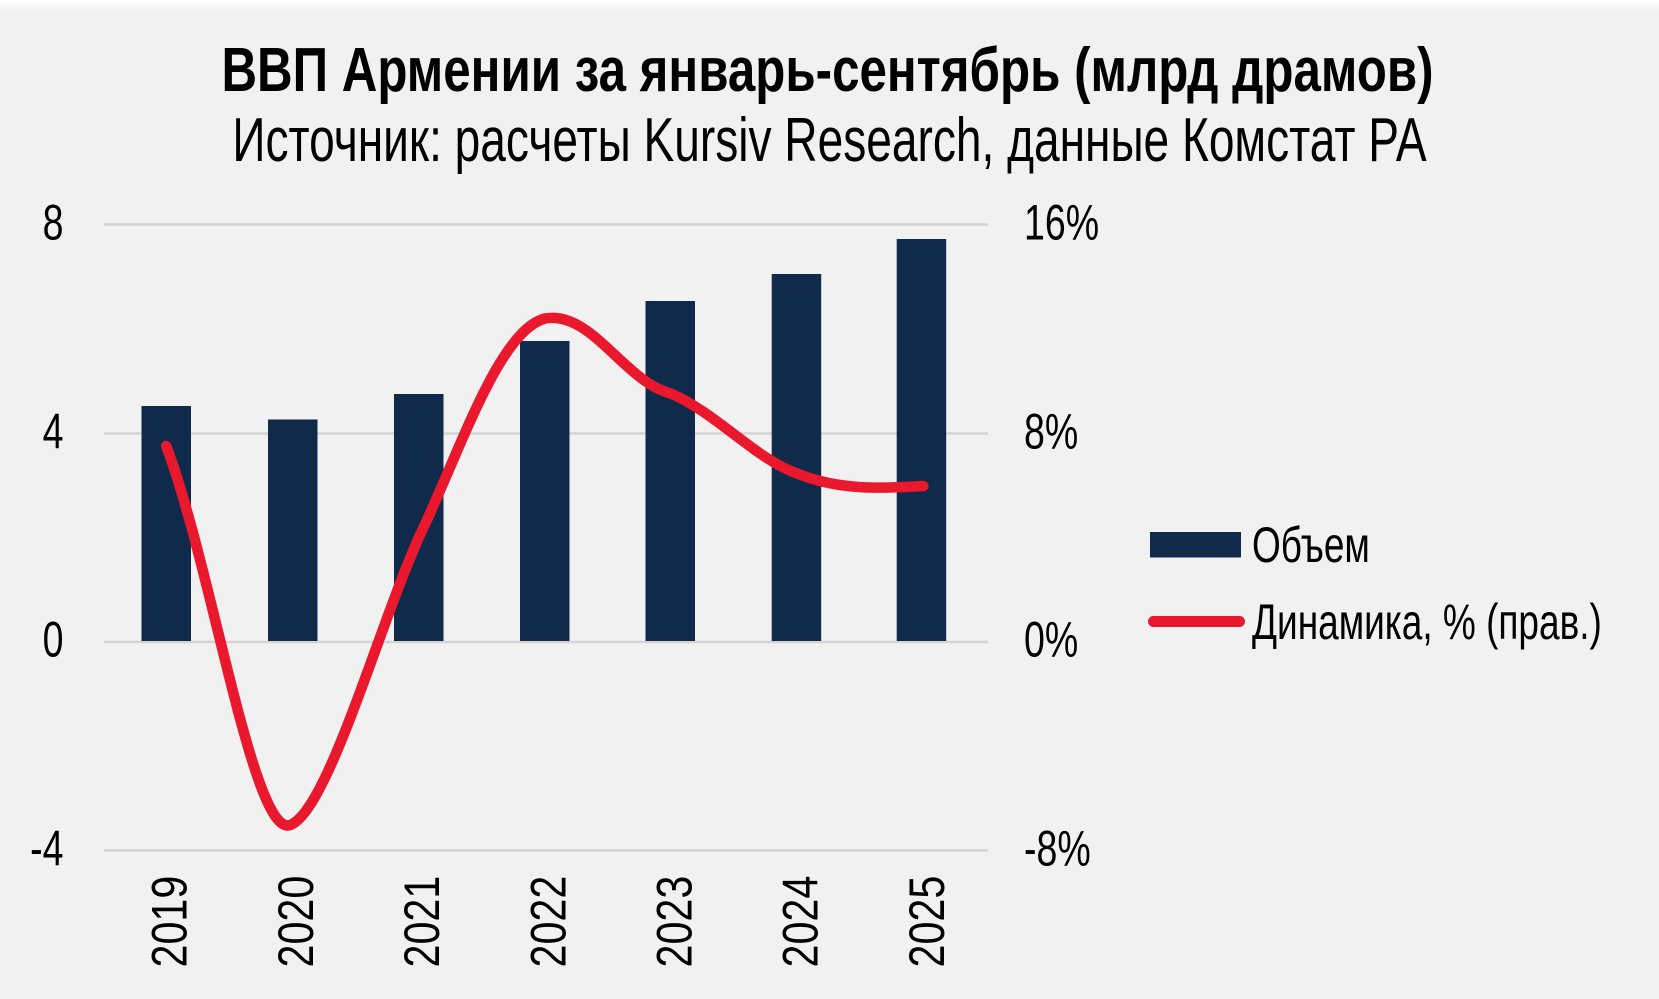 The width and height of the screenshot is (1659, 999). I want to click on svg-text: 0%, so click(1051, 639).